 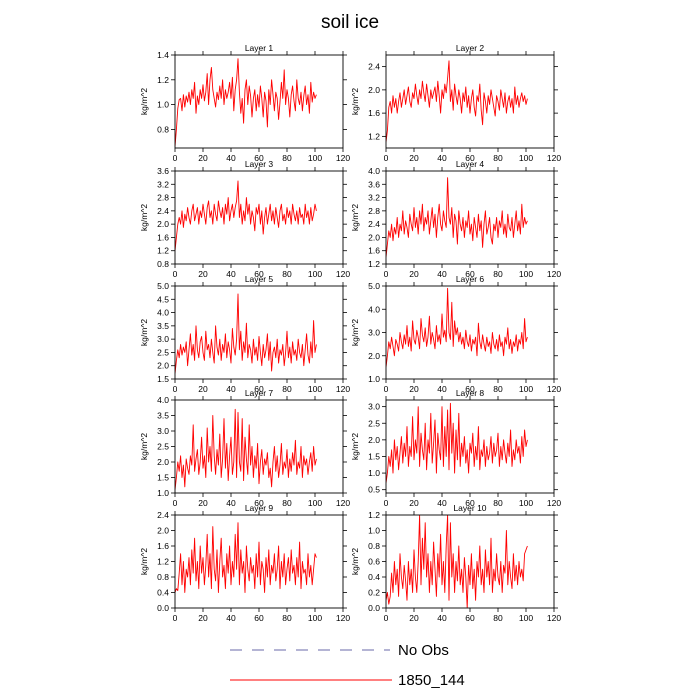 What do you see at coordinates (374, 577) in the screenshot?
I see `y-tick-label: 0.4` at bounding box center [374, 577].